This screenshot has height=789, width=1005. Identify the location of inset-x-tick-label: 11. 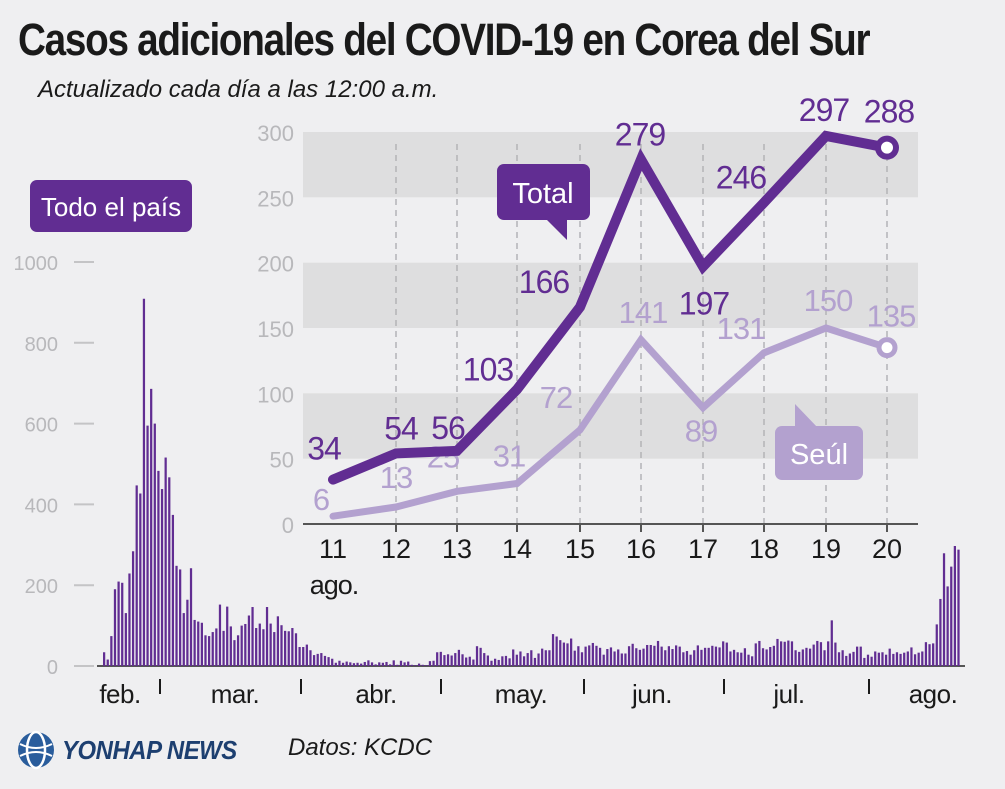
(333, 549).